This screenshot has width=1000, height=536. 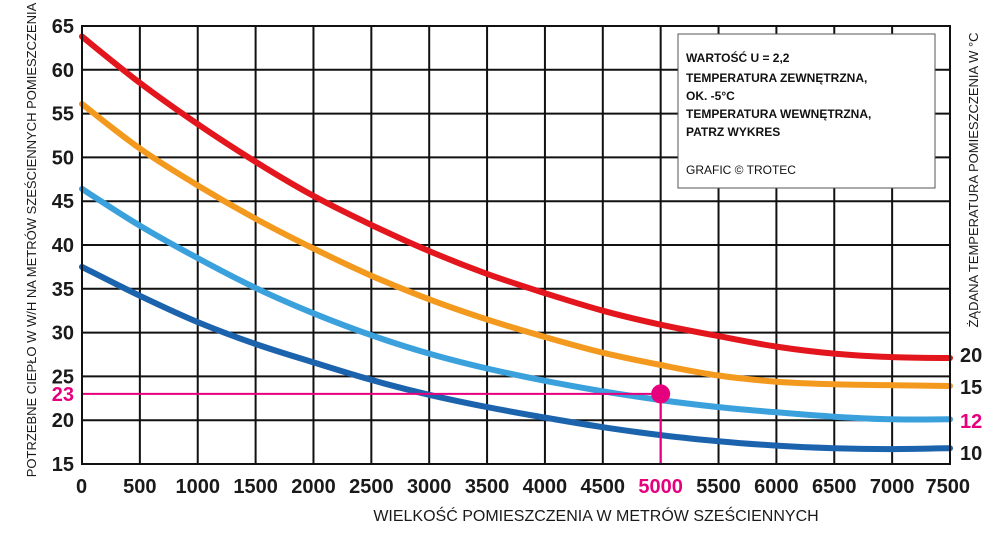 I want to click on y-tick-labels: 15 20 25 30 35 40 45 50 55 60 65 23, so click(x=63, y=246).